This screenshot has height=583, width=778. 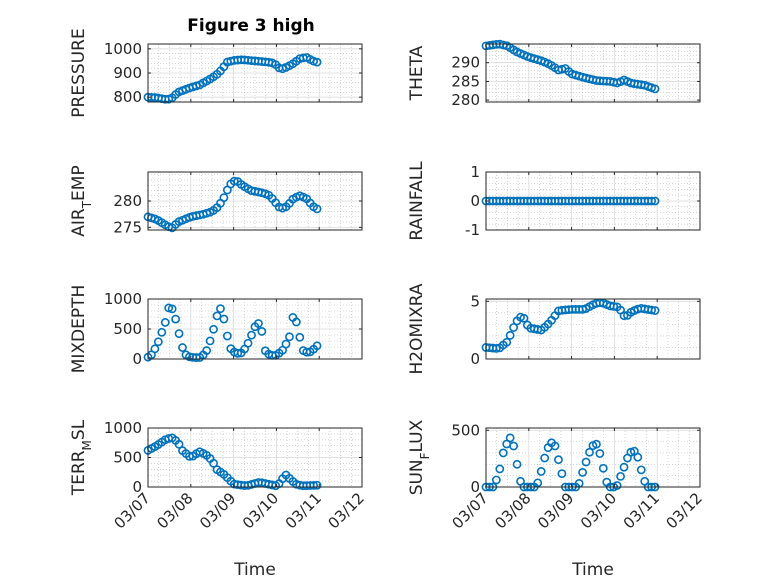 I want to click on y-axis-label: THETA, so click(x=417, y=73).